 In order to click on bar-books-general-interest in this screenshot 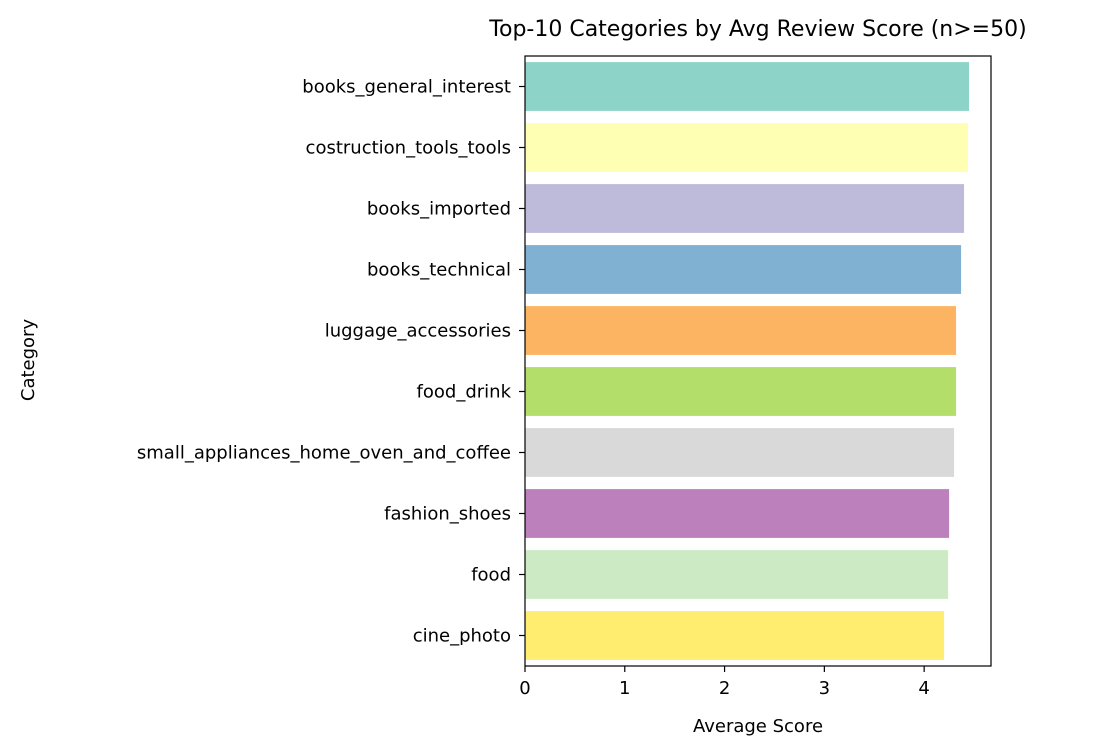, I will do `click(747, 86)`.